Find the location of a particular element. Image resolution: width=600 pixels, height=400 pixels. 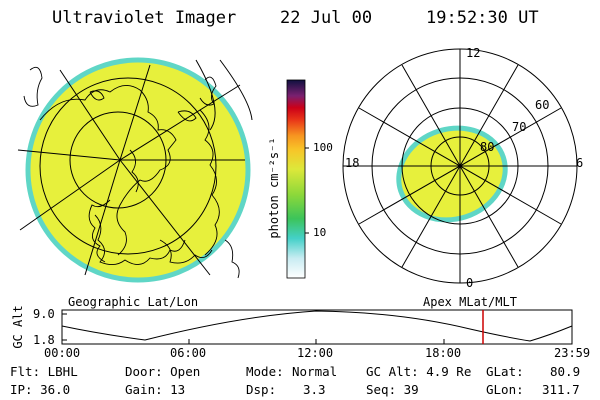

info-glat-value: 80.9 is located at coordinates (565, 371).